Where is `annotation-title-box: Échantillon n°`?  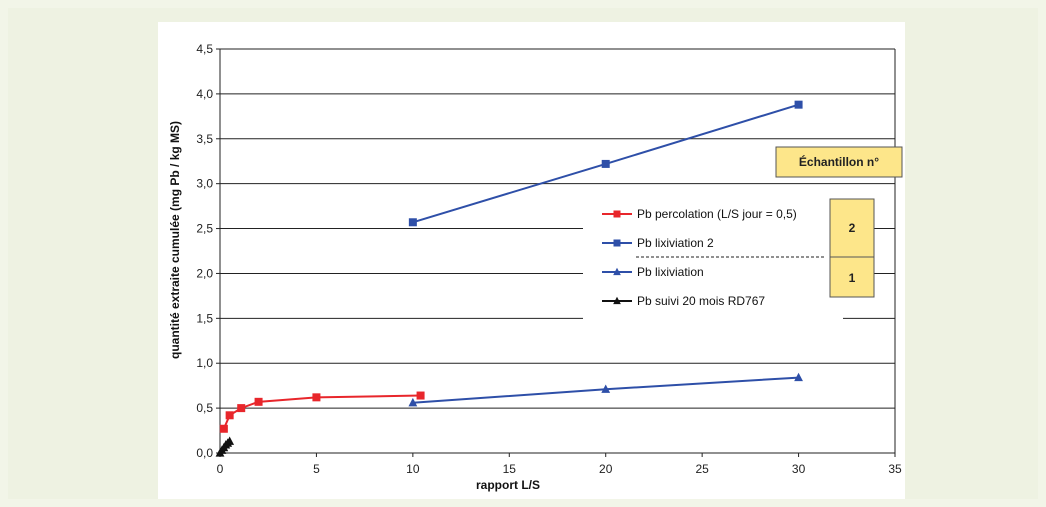 annotation-title-box: Échantillon n° is located at coordinates (839, 162).